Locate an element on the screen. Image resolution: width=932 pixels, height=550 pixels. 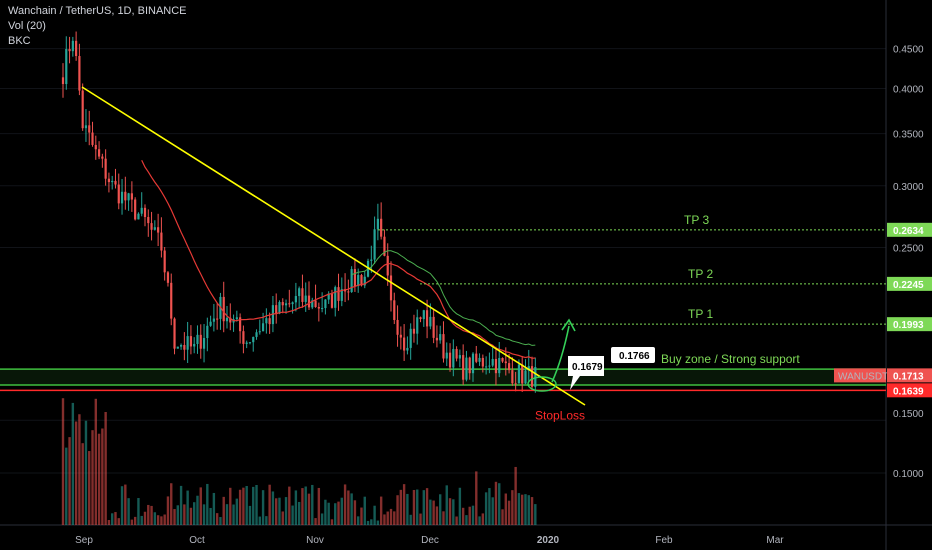
volume-indicator-label: Vol (20) is located at coordinates (27, 26).